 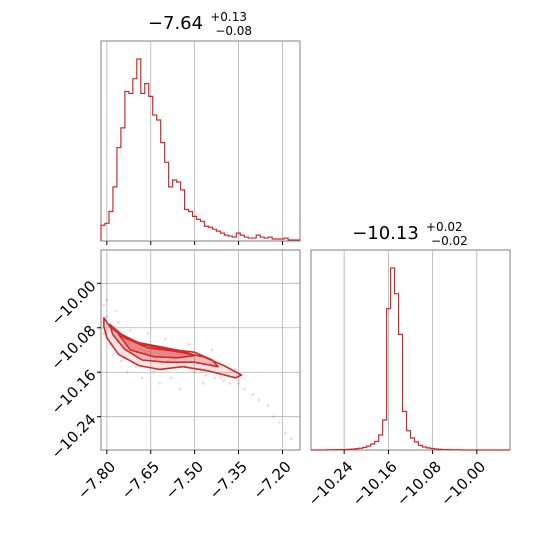 What do you see at coordinates (74, 303) in the screenshot?
I see `bottom-left-ytick-label-0: −10.00` at bounding box center [74, 303].